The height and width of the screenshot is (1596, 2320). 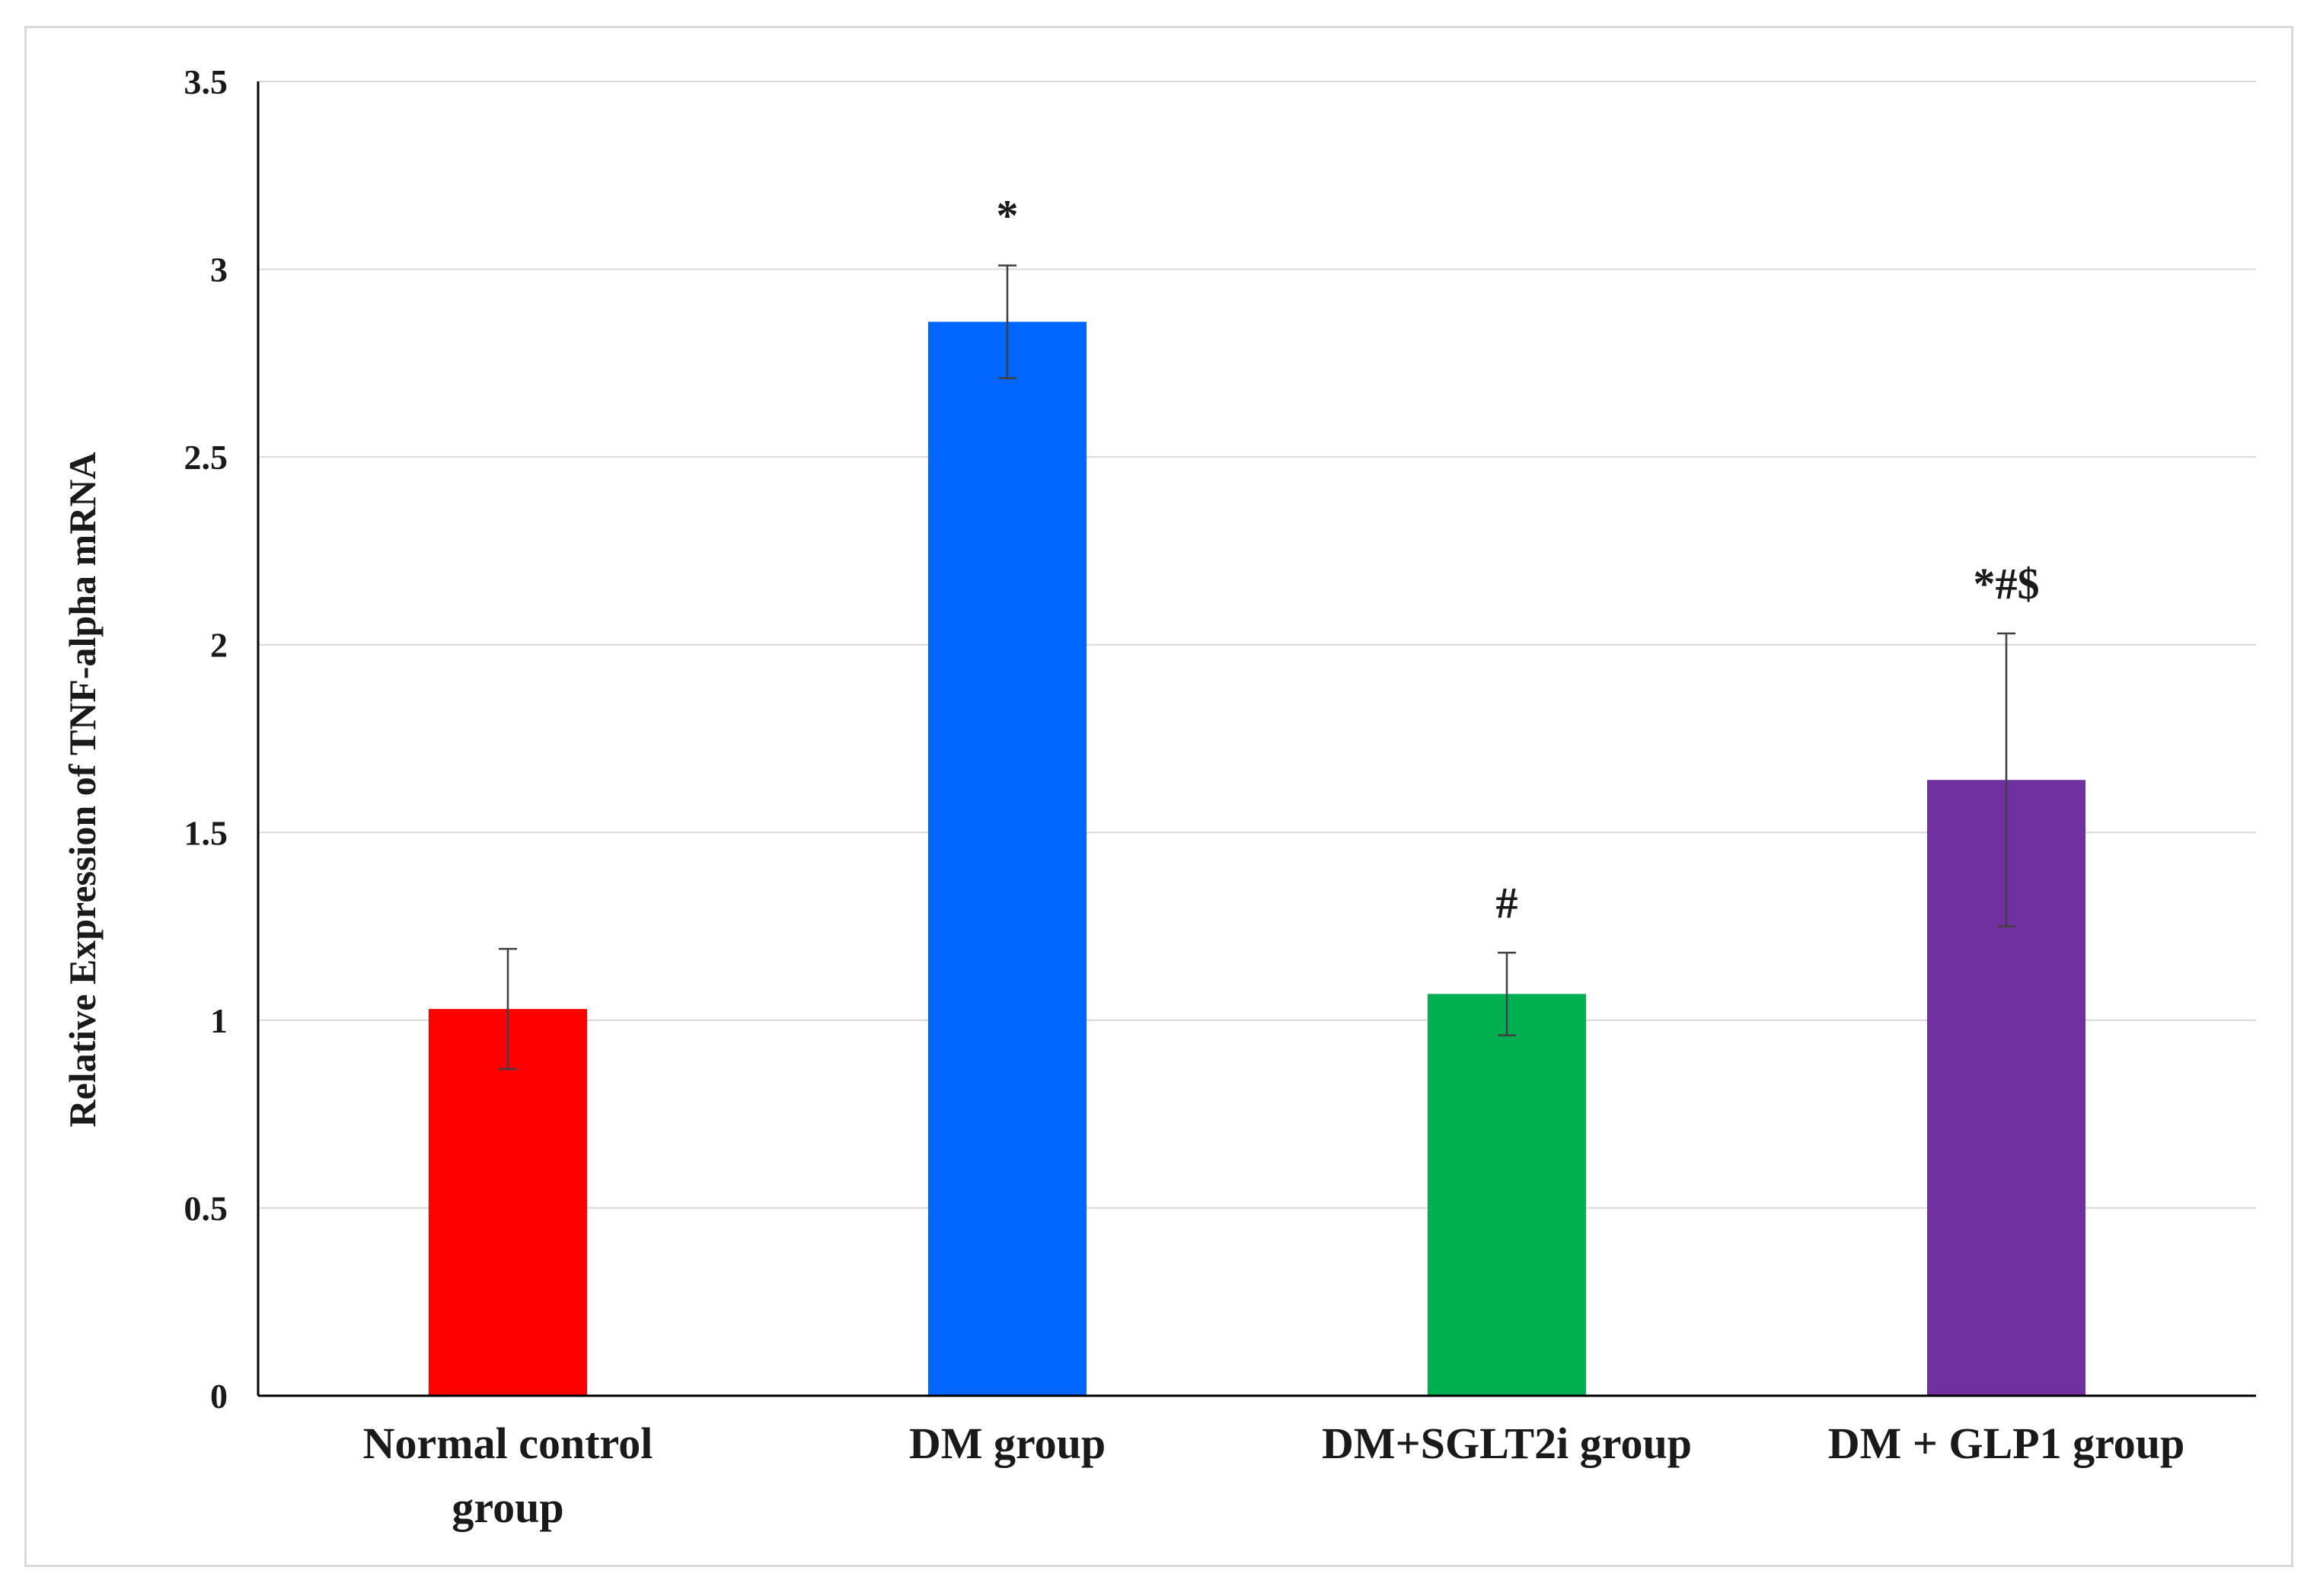 I want to click on y-tick-labels: 0 0.5 1 1.5 2 2.5 3 3.5, so click(x=206, y=739).